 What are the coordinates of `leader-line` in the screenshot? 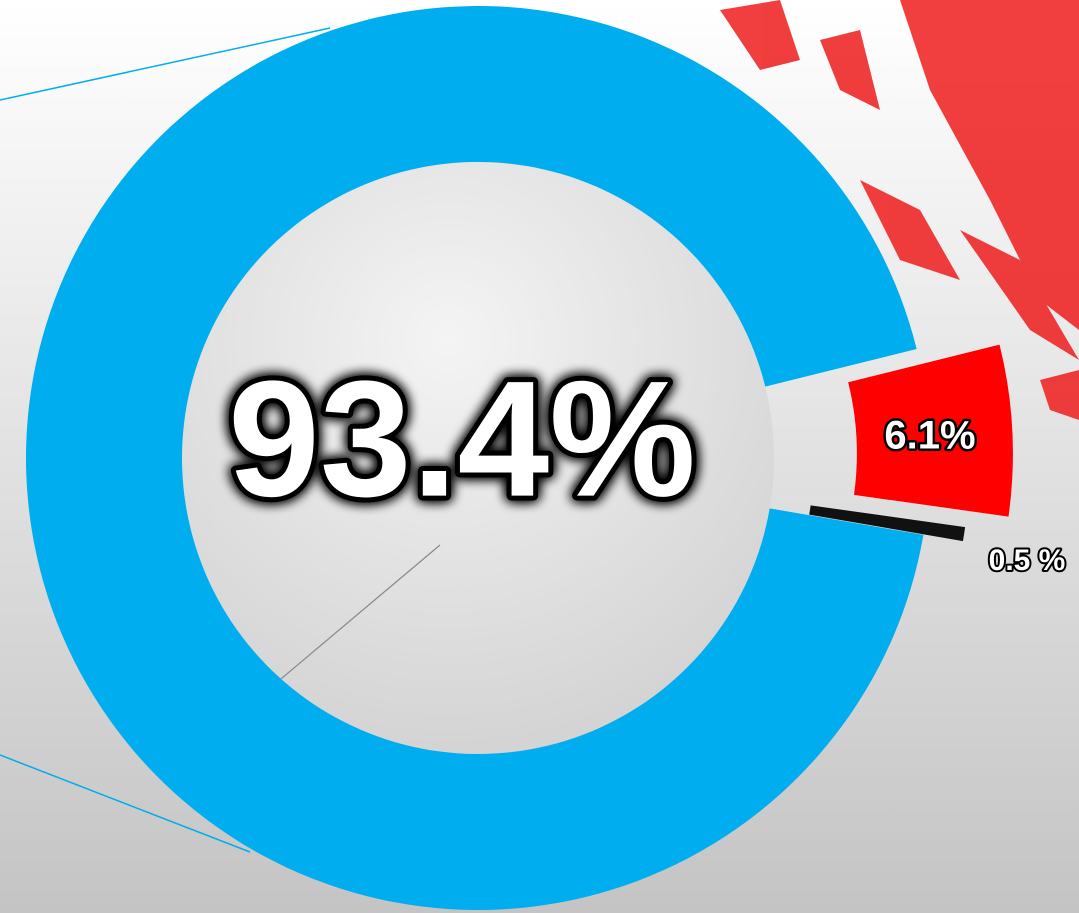 It's located at (345, 625).